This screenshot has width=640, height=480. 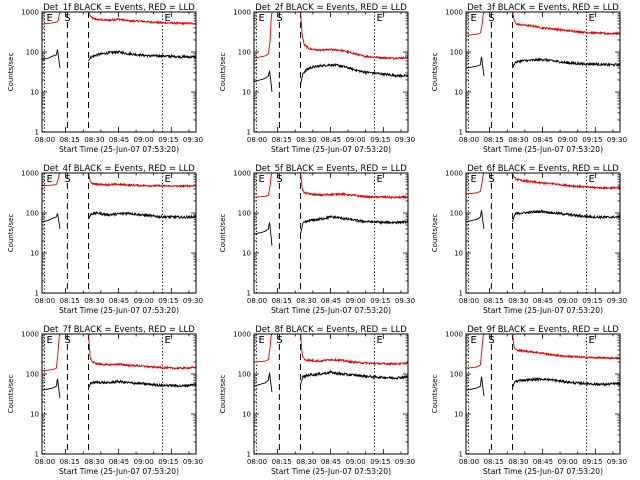 I want to click on panel-title: Det_6f BLACK = Events, RED = LLD, so click(x=543, y=169).